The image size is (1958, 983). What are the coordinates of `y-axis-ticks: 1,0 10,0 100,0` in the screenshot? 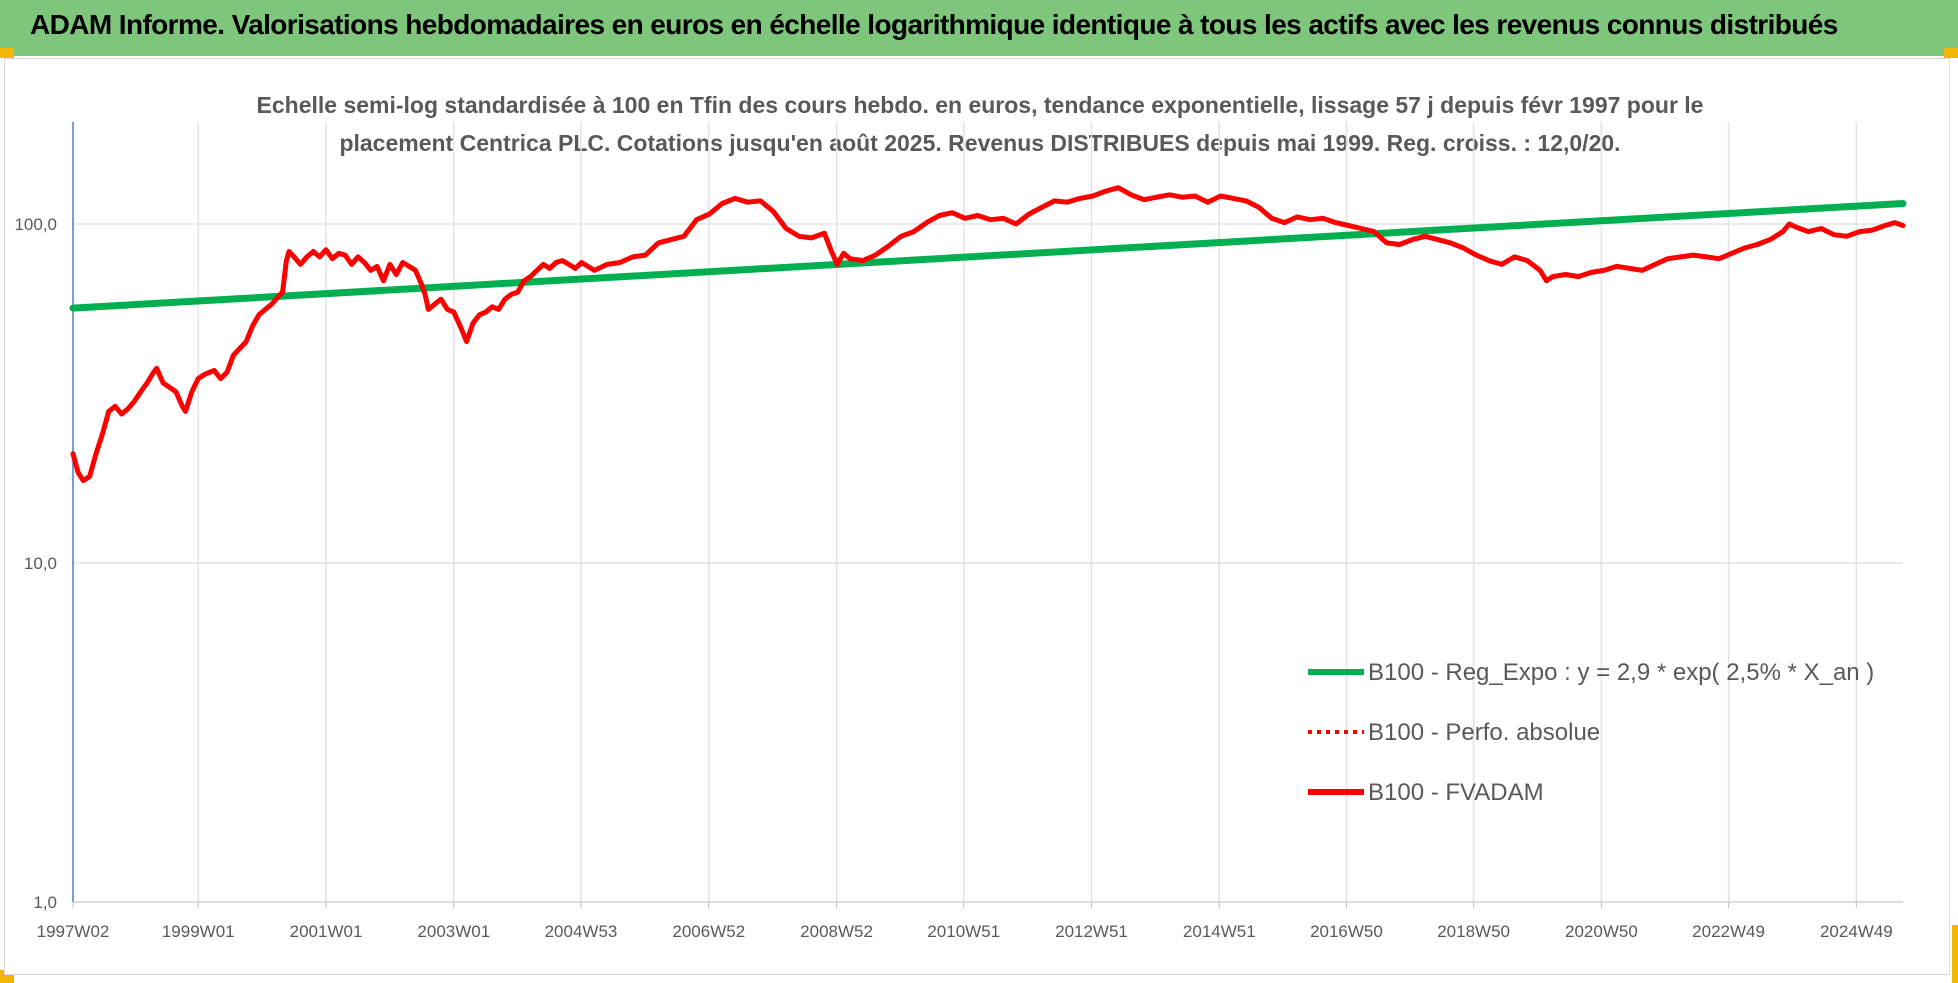 It's located at (35, 563).